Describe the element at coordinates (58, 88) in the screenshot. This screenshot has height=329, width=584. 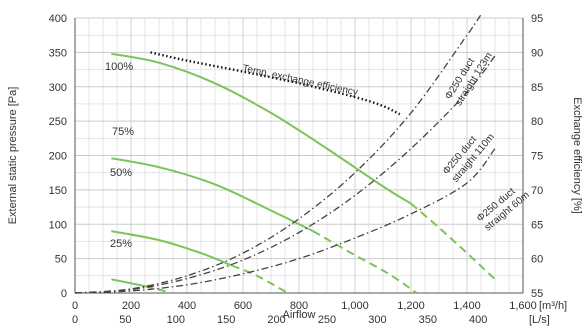
I see `y-left-tick-label: 300` at that location.